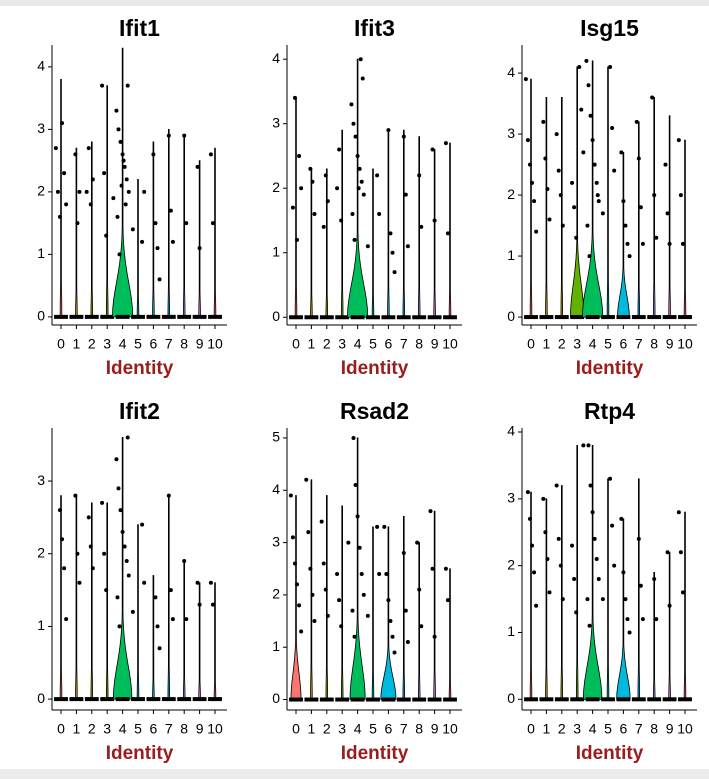 The image size is (709, 779). I want to click on x-axis-label: Identity, so click(140, 368).